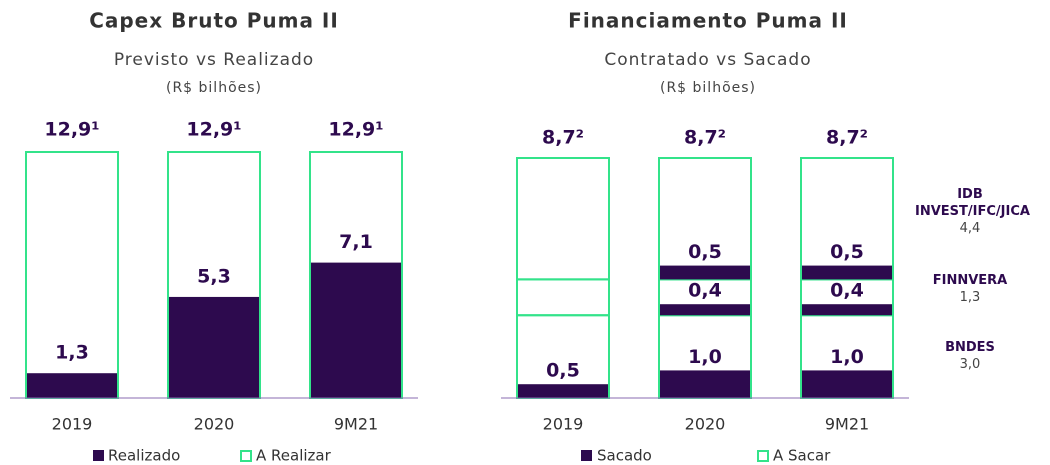 The image size is (1050, 465). I want to click on tranche-label: IDB INVEST/IFC/JICA 4,4, so click(970, 211).